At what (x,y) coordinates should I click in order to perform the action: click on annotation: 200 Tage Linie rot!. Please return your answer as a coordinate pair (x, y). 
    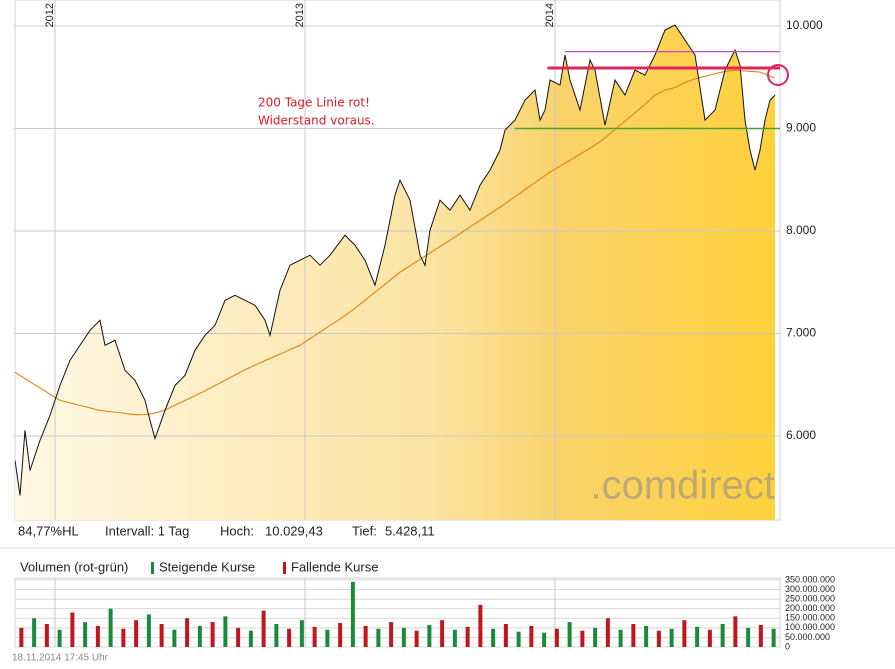
    Looking at the image, I should click on (314, 103).